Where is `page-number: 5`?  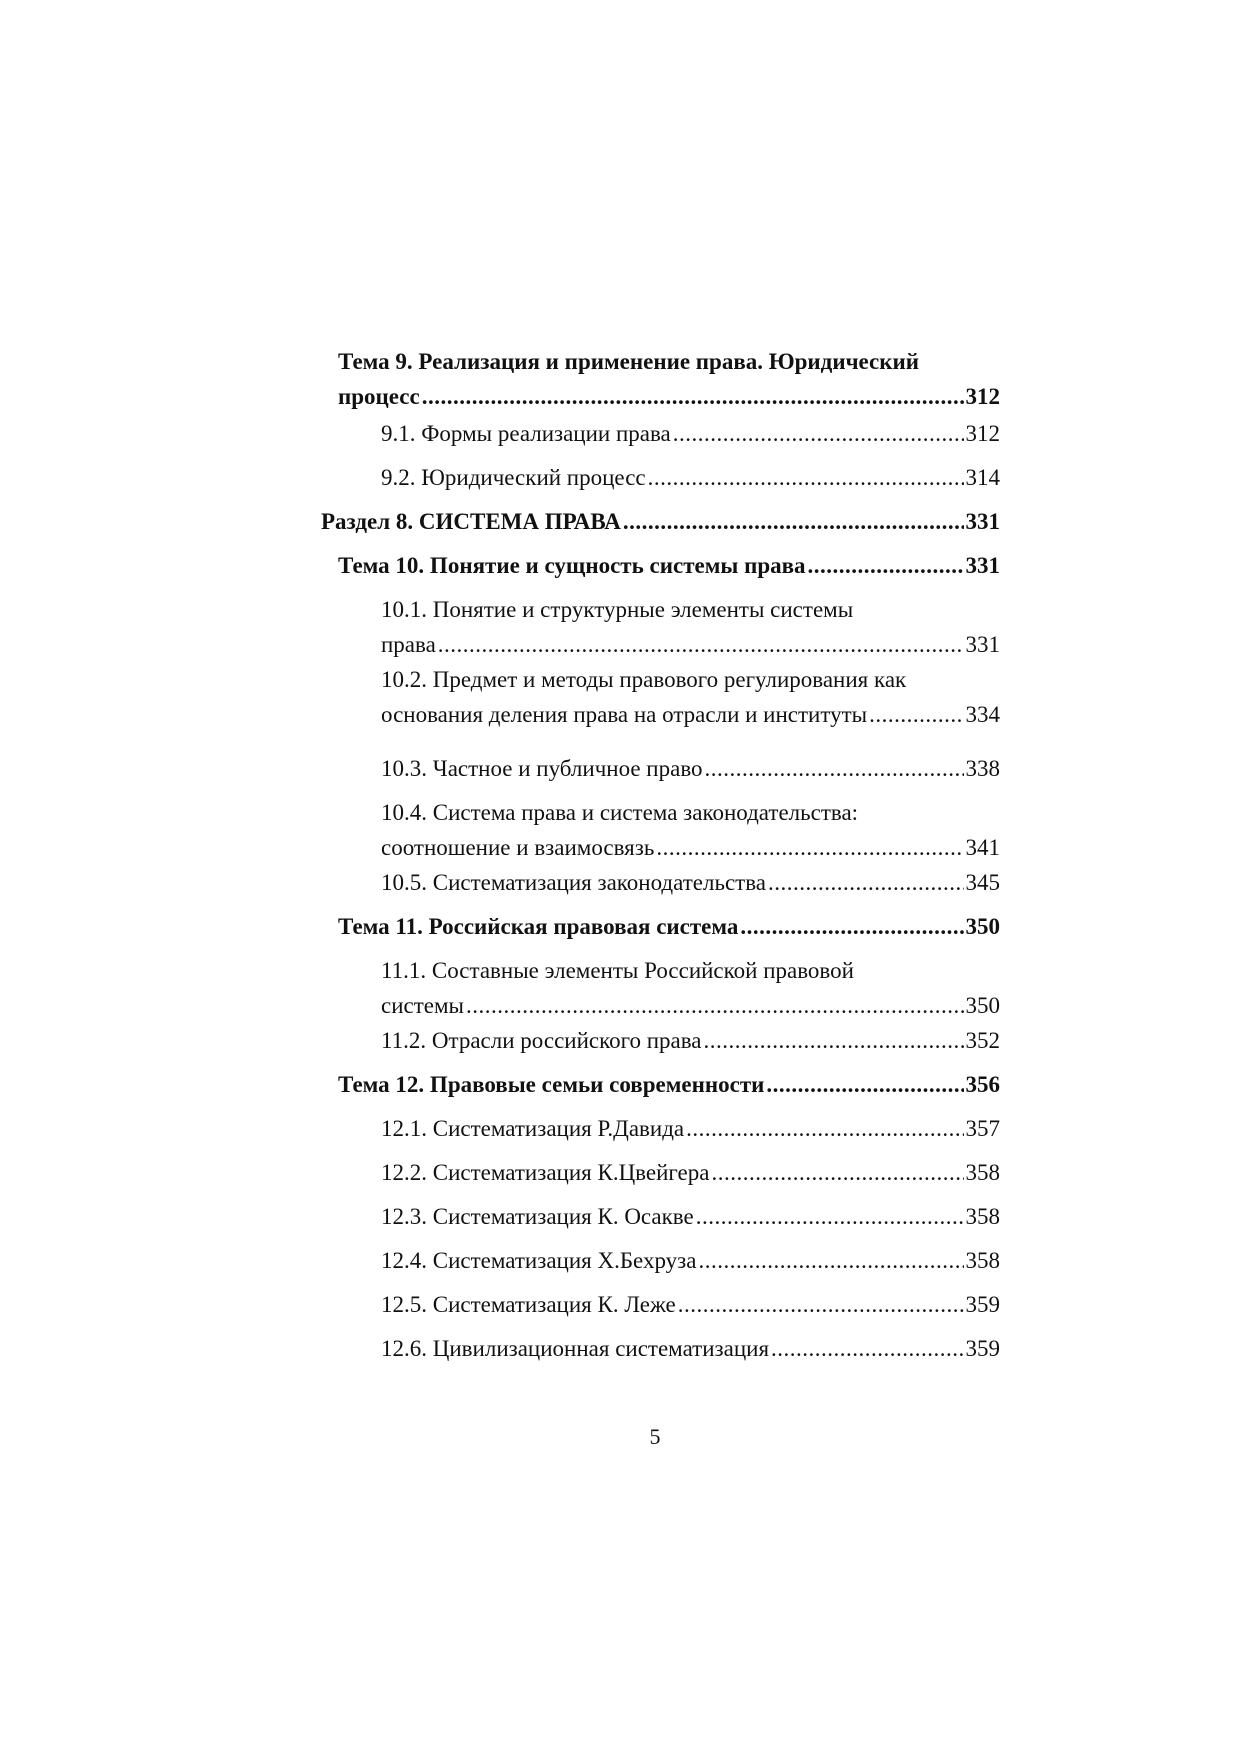 page-number: 5 is located at coordinates (655, 1436).